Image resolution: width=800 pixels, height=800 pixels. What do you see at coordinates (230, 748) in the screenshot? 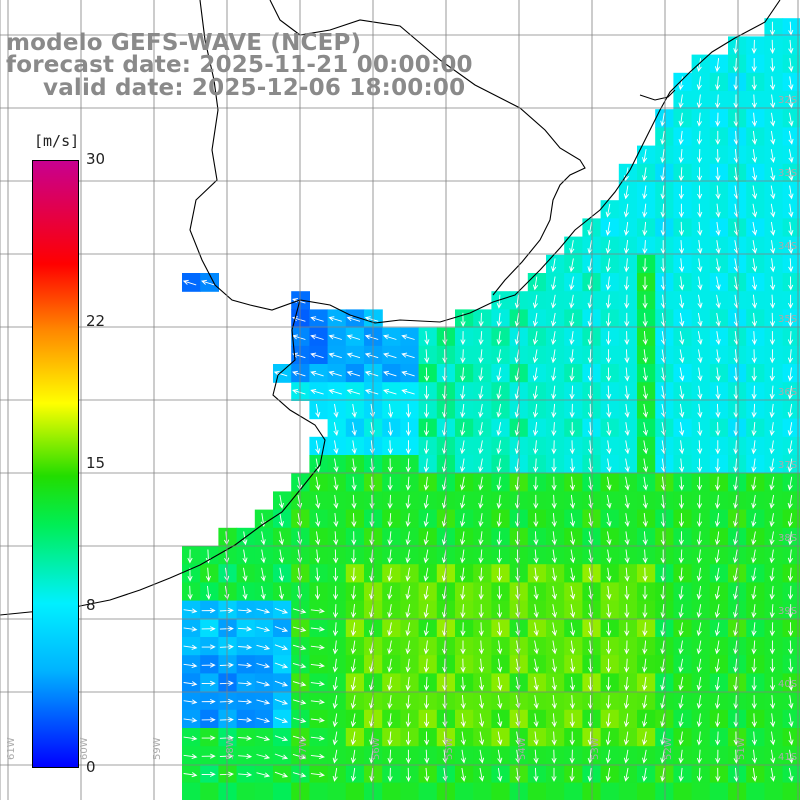
I see `longitude-label: 58W` at bounding box center [230, 748].